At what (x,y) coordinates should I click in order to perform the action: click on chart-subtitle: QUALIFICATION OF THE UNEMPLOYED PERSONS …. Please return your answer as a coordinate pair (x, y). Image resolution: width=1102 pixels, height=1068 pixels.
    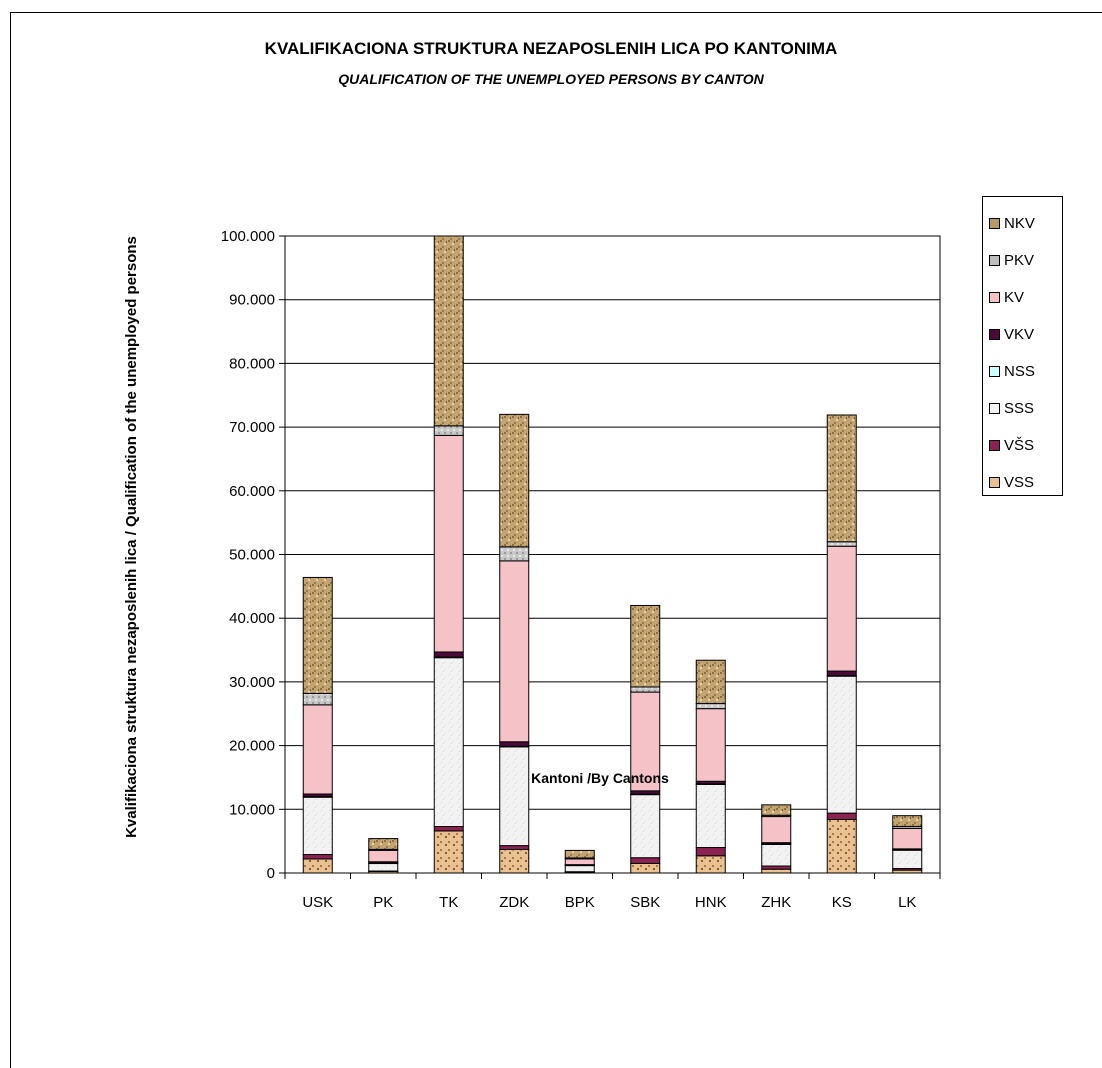
    Looking at the image, I should click on (551, 79).